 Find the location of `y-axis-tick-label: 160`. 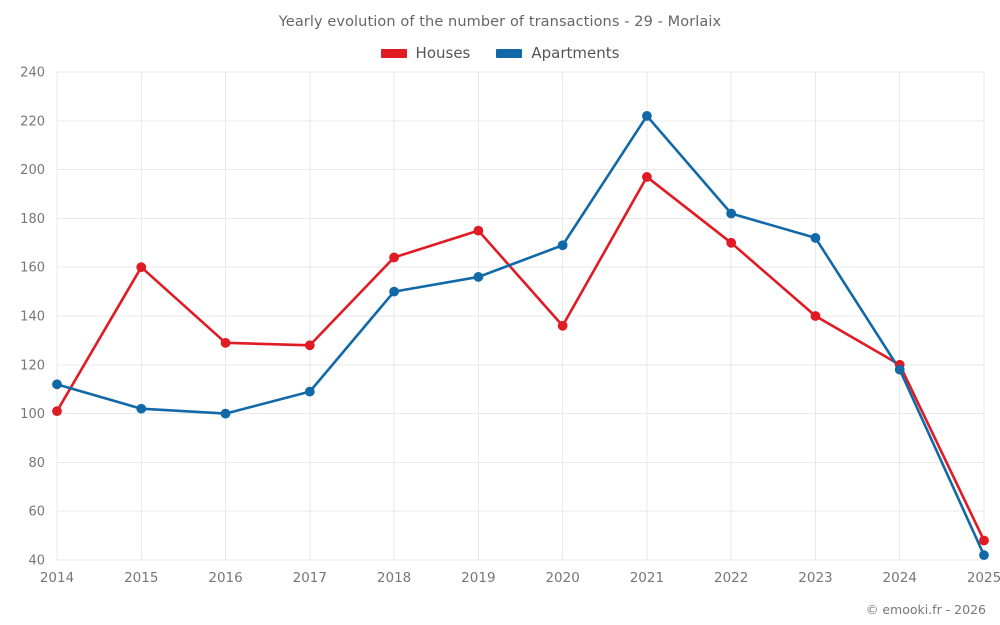

y-axis-tick-label: 160 is located at coordinates (32, 268).